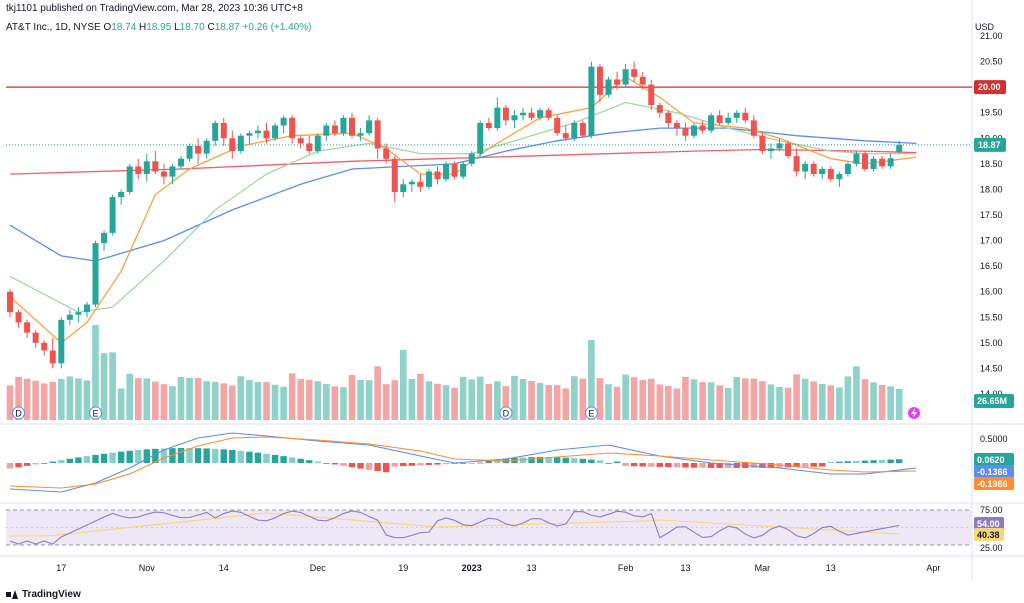  What do you see at coordinates (992, 401) in the screenshot?
I see `volume-label: 26.65M` at bounding box center [992, 401].